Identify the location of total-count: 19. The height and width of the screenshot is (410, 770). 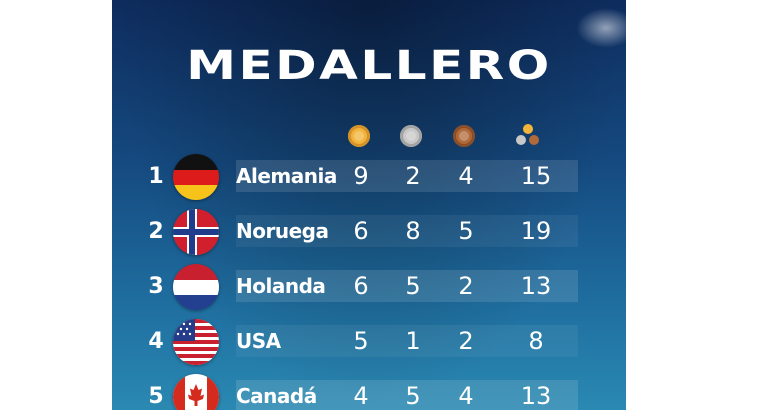
(536, 231).